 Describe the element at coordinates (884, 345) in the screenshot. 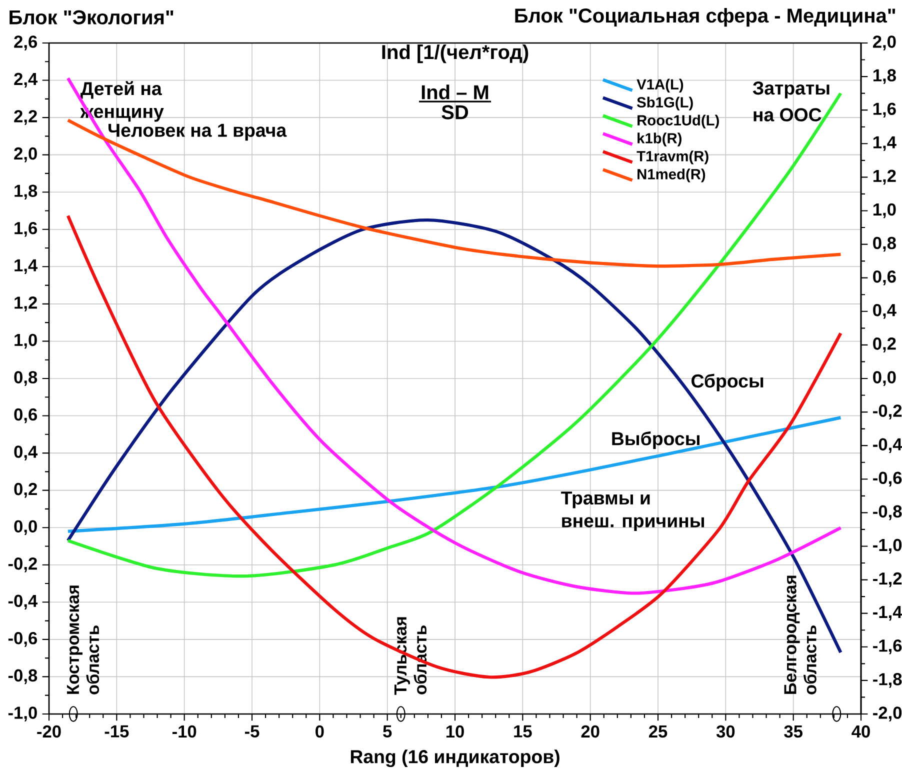

I see `y2-tick-label: 0,2` at that location.